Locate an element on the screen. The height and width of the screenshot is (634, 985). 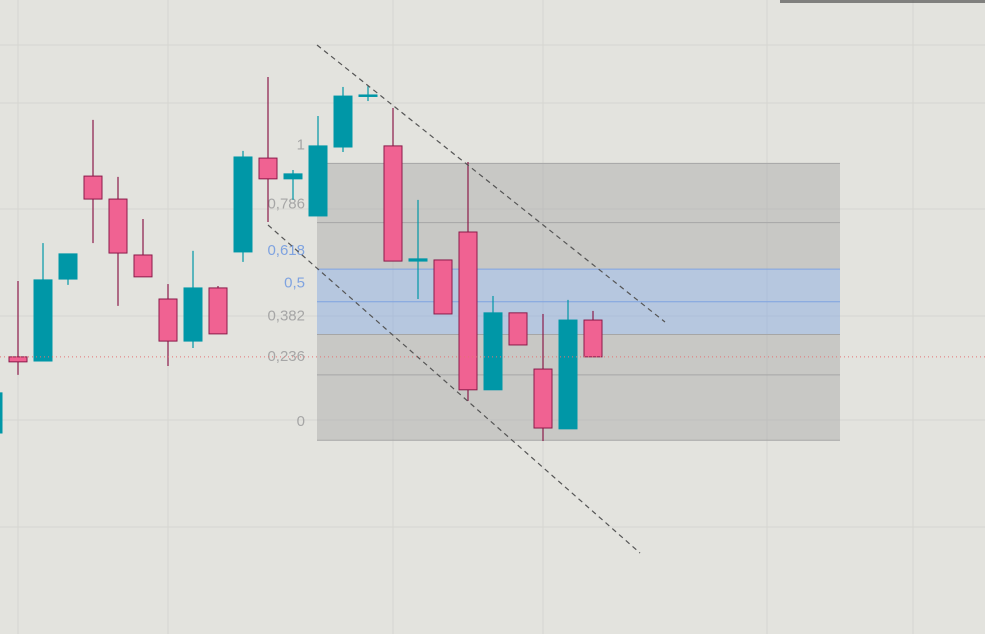
panel-edge is located at coordinates (882, 1).